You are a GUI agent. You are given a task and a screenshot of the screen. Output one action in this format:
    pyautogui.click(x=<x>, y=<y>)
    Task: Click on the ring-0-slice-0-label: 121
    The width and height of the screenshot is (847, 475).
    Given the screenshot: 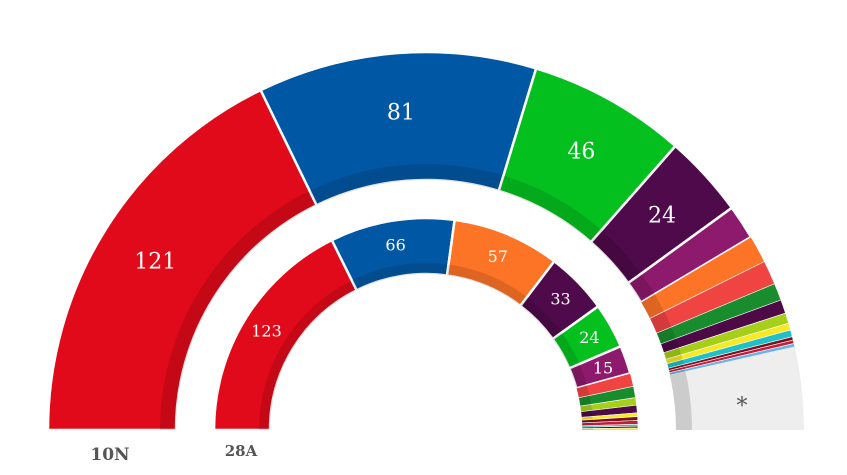 What is the action you would take?
    pyautogui.click(x=155, y=261)
    